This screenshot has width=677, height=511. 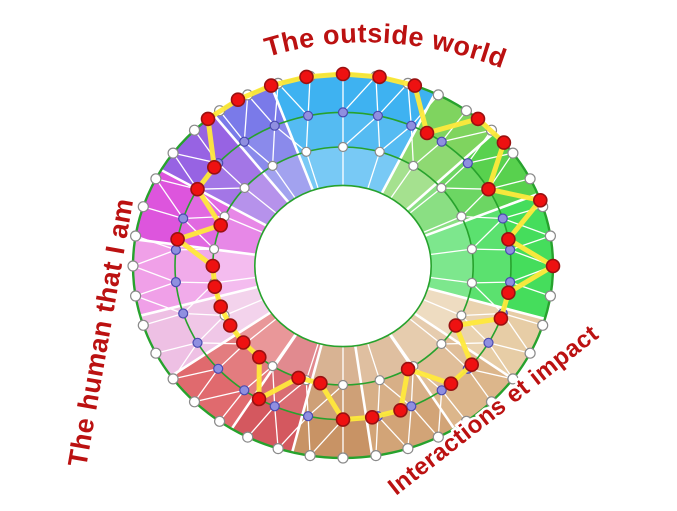 What do you see at coordinates (263, 144) in the screenshot?
I see `sector-blue-violet` at bounding box center [263, 144].